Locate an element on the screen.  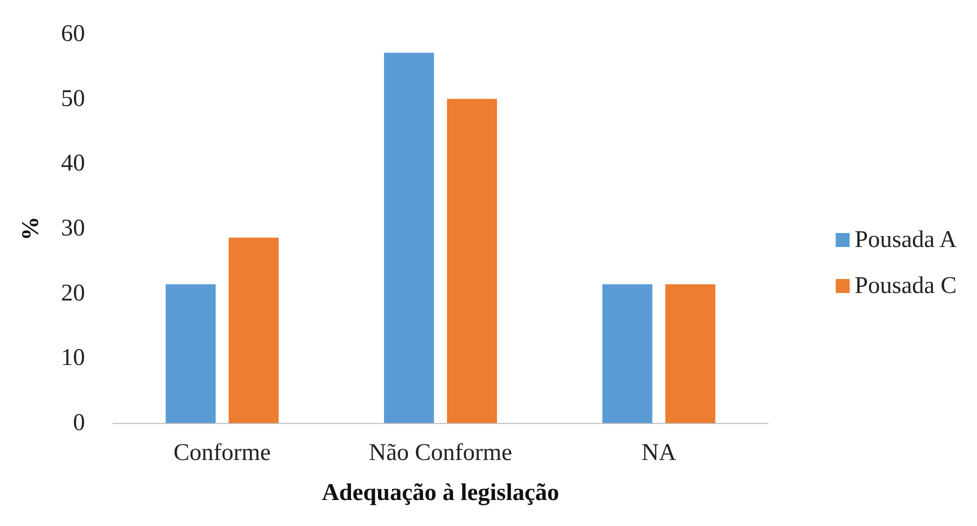
y-axis-title: % is located at coordinates (31, 228).